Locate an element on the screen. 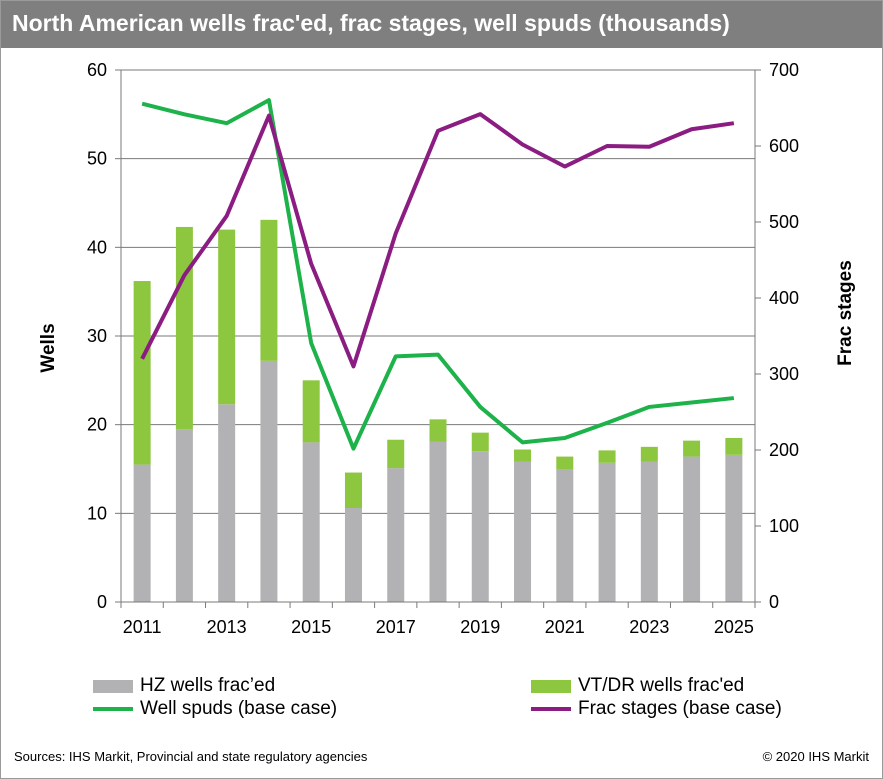 This screenshot has width=883, height=779. legend-label-spuds: Well spuds (base case) is located at coordinates (239, 708).